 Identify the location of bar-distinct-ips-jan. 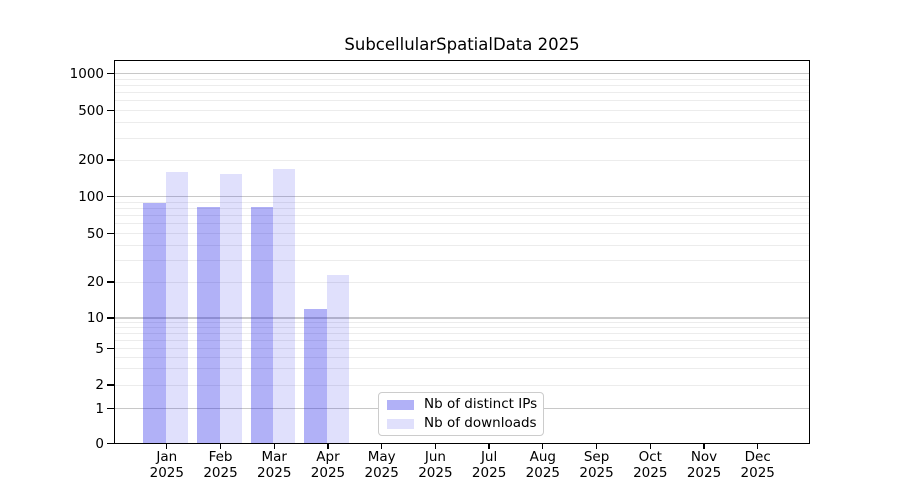
(154, 323).